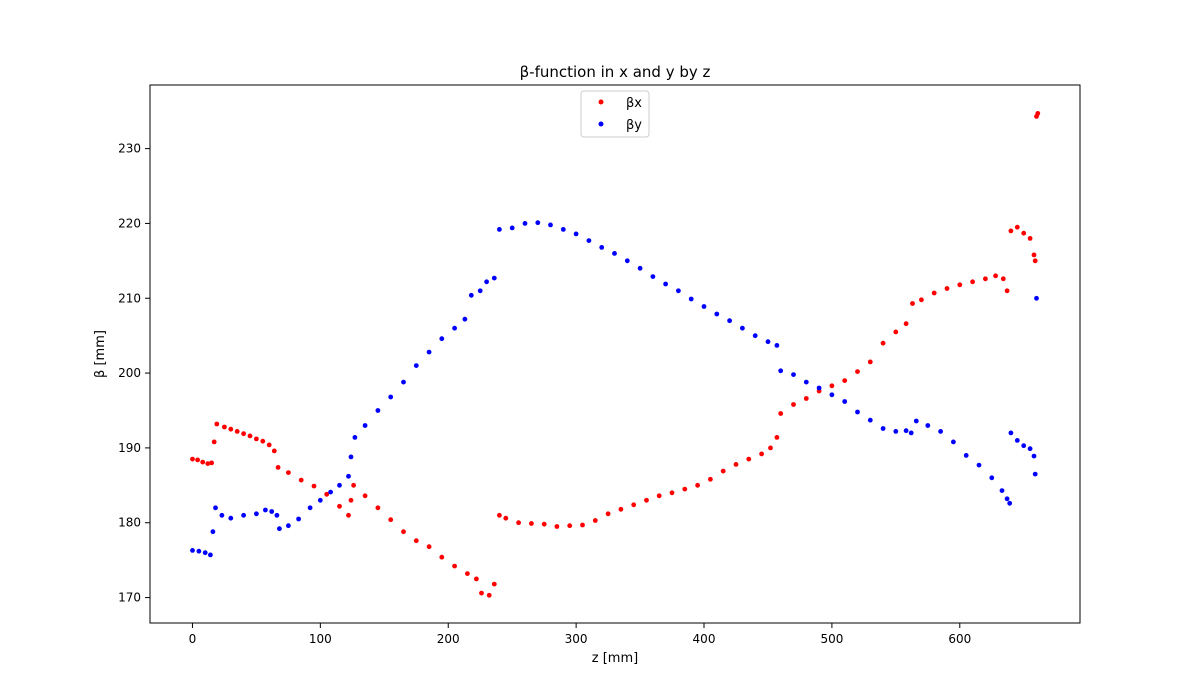  Describe the element at coordinates (601, 102) in the screenshot. I see `legend-marker-bx` at that location.